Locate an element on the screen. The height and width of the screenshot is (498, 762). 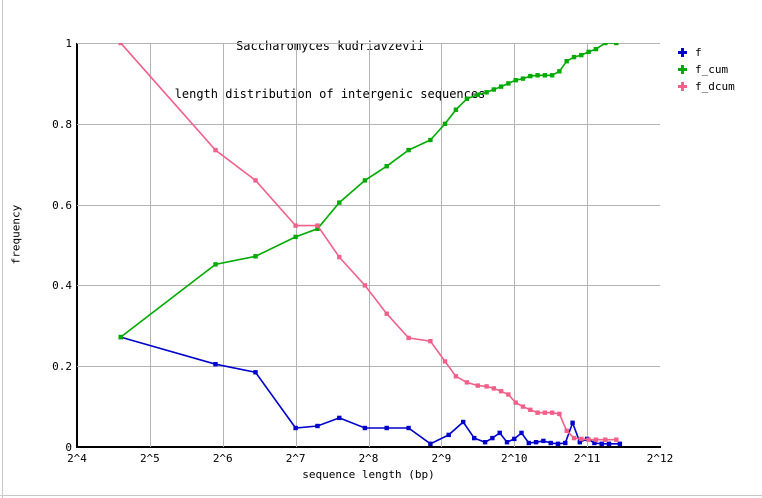
y-tick-label: 1 is located at coordinates (68, 43).